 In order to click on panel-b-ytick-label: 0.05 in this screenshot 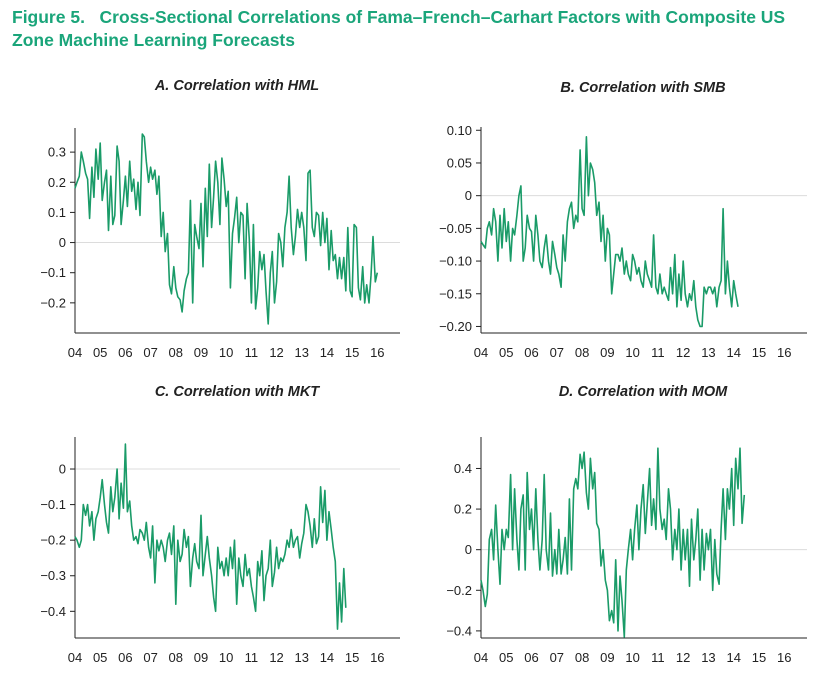, I will do `click(459, 162)`.